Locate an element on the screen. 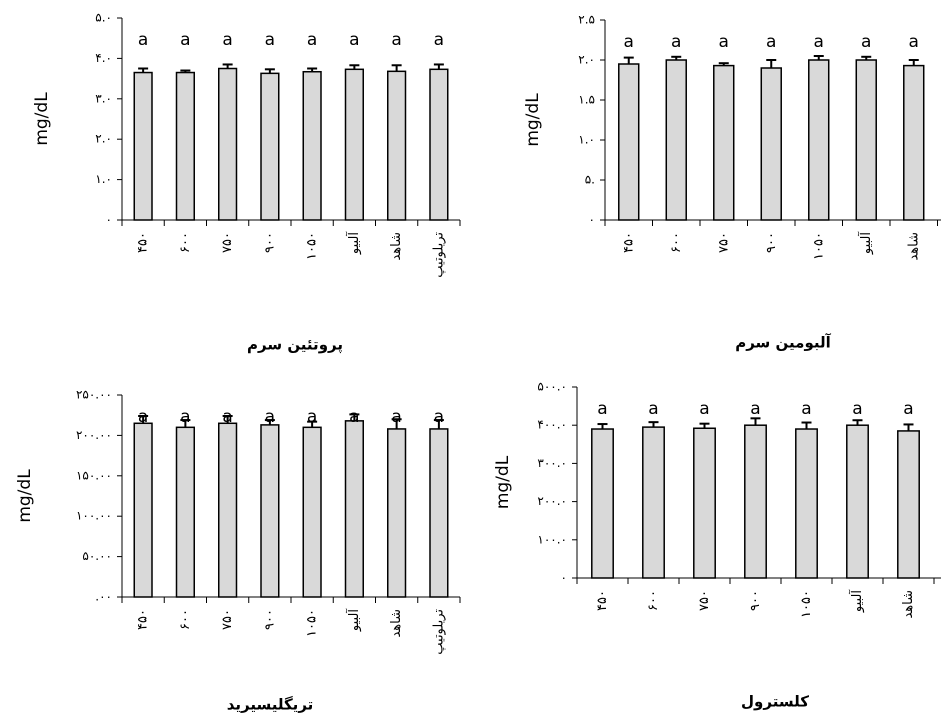 Image resolution: width=941 pixels, height=720 pixels. y-tick-label: ۲.۵ is located at coordinates (586, 20).